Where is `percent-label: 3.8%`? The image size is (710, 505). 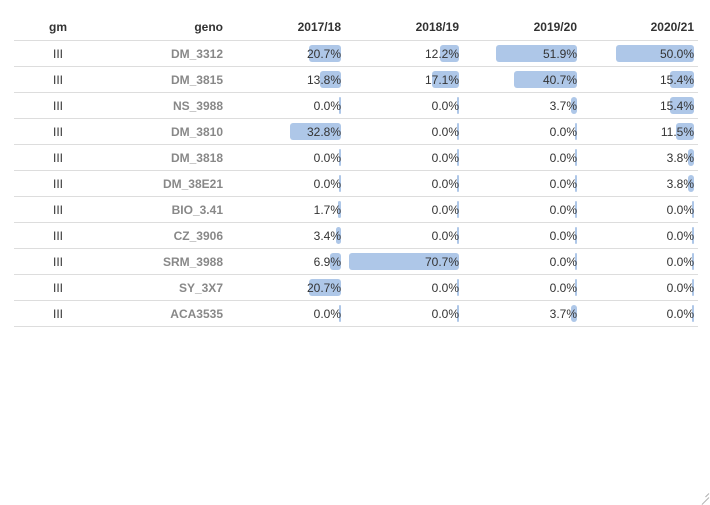
percent-label: 3.8% is located at coordinates (680, 157).